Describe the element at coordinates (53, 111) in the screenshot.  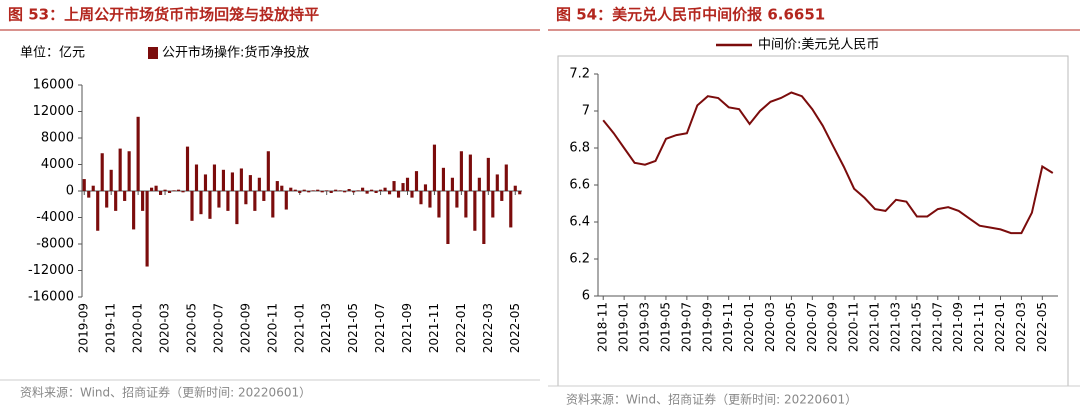
I see `y-tick-label: 12000` at that location.